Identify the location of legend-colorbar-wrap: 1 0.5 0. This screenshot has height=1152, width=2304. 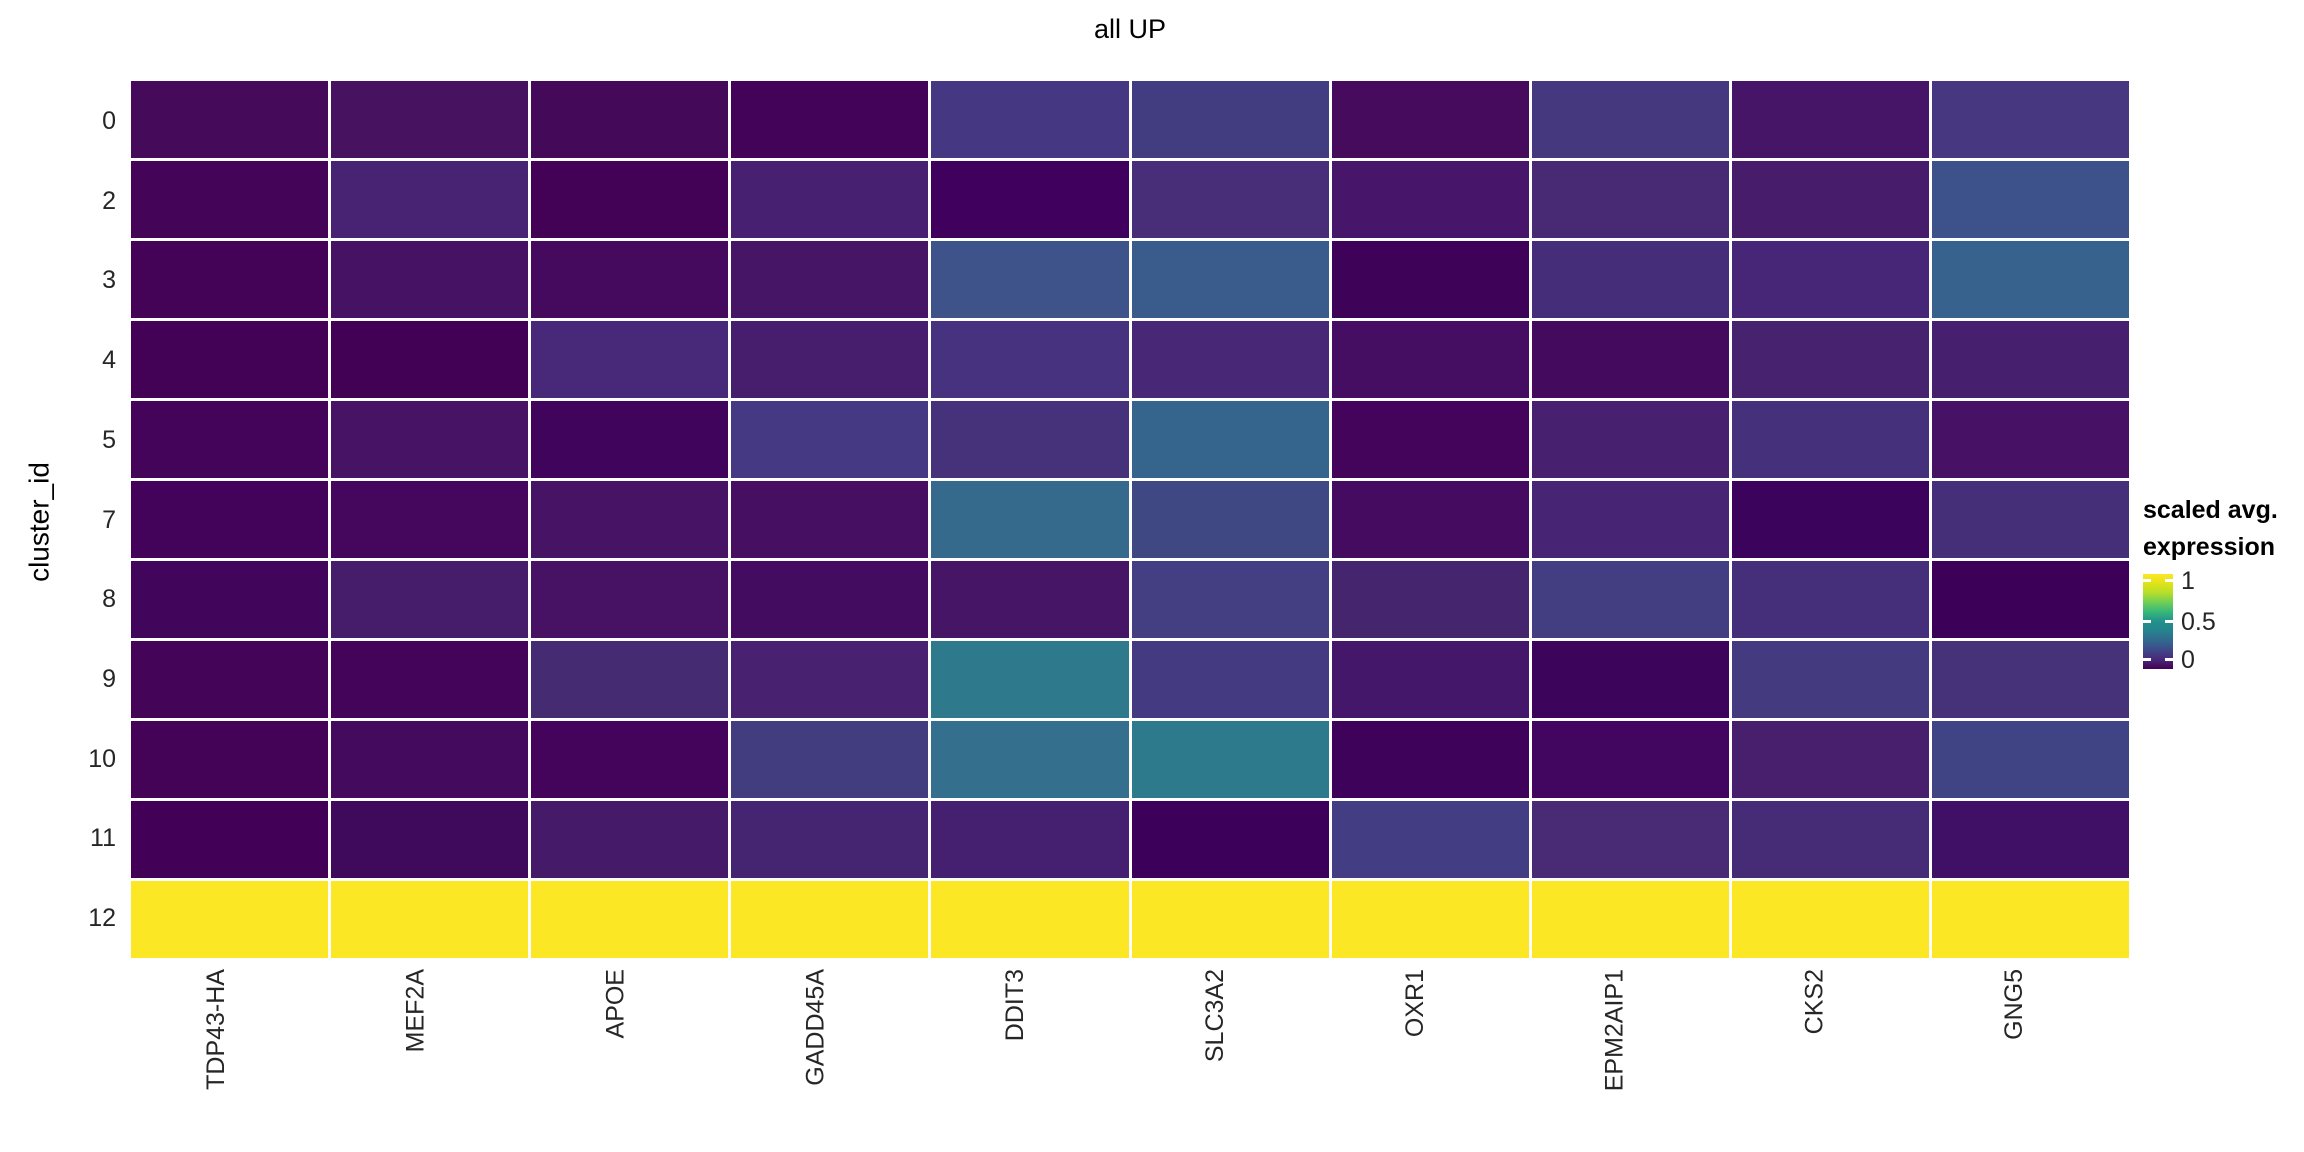
(2223, 620).